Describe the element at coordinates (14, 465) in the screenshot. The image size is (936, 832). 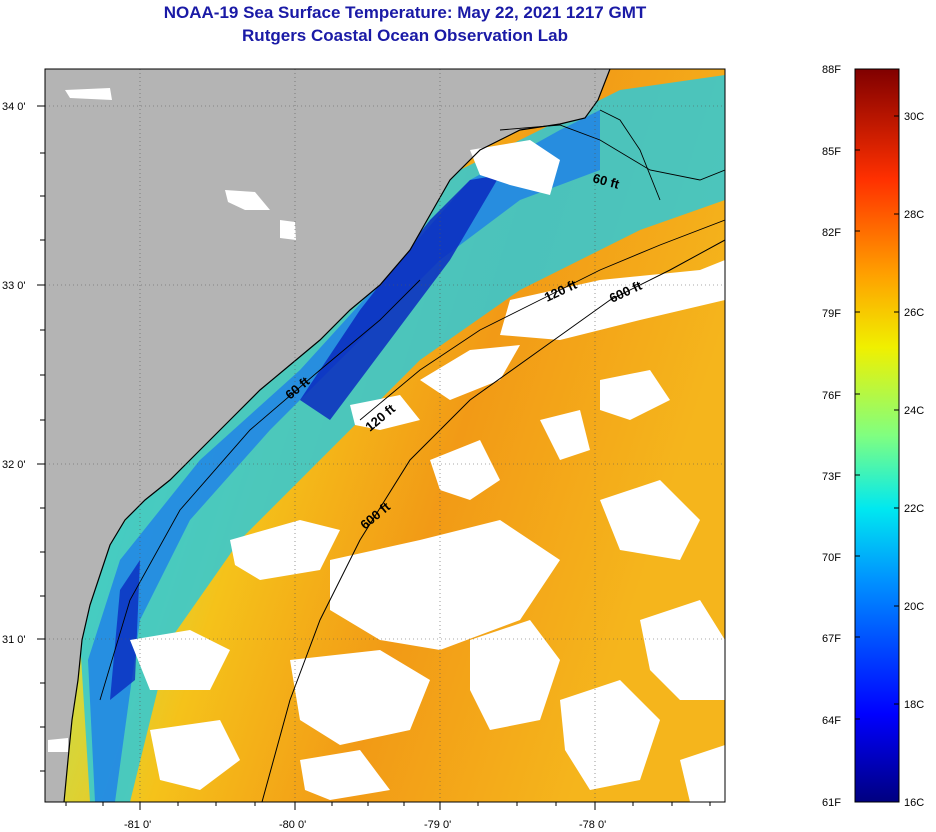
I see `lat-label: 32 0'` at that location.